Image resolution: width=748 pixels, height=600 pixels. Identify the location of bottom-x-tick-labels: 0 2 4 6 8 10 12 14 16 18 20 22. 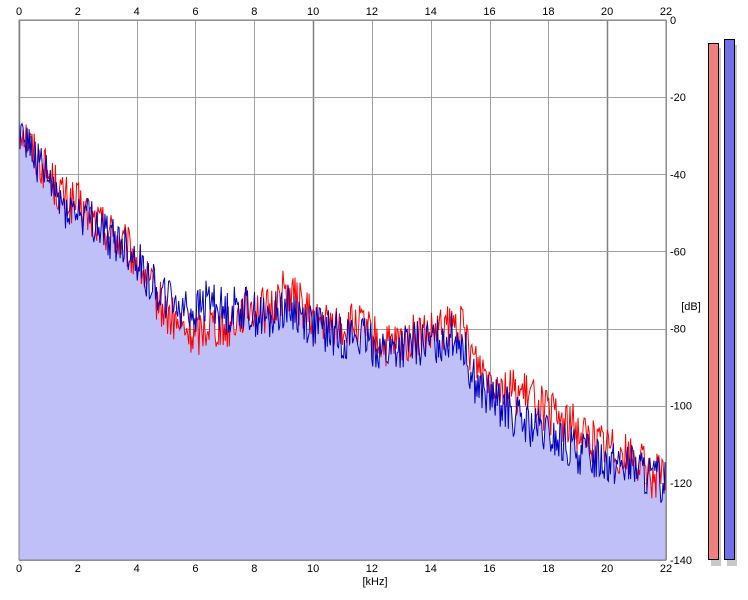
(344, 569).